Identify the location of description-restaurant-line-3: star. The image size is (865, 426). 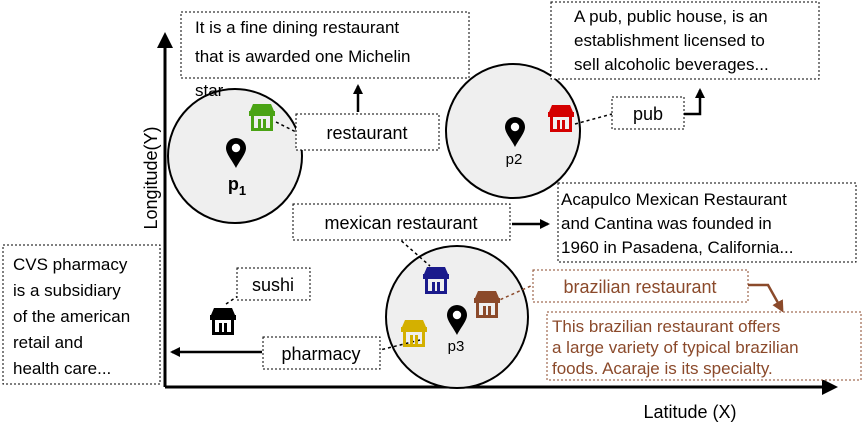
(209, 90).